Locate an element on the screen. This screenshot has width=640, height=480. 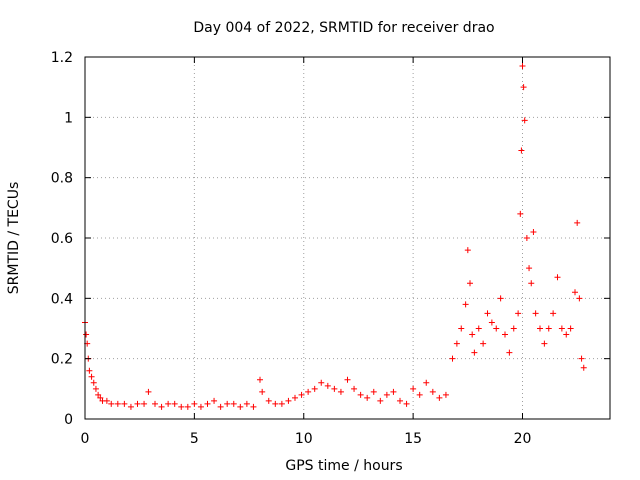
y-tick-label: 0.6 is located at coordinates (62, 239).